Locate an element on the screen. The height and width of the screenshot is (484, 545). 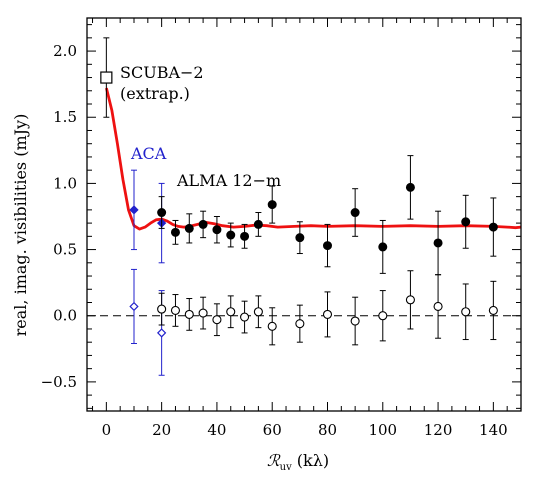
x-tick-label: 60 is located at coordinates (272, 430).